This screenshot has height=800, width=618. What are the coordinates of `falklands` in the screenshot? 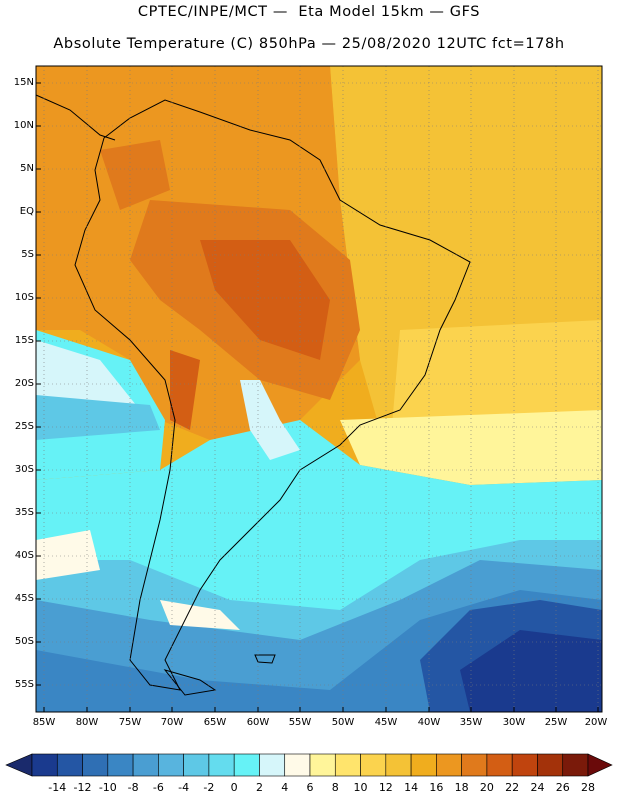 It's located at (265, 659).